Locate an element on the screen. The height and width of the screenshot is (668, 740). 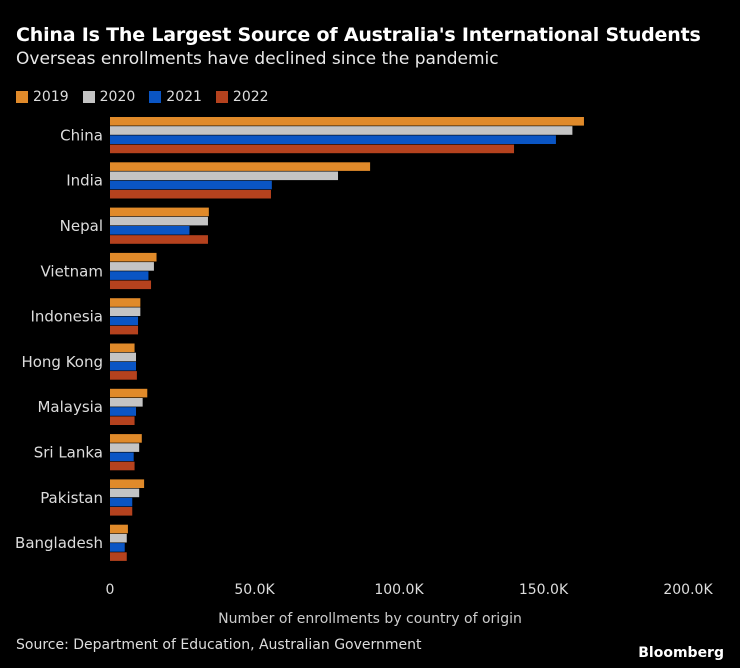
legend-item-2021: 2021 is located at coordinates (175, 97).